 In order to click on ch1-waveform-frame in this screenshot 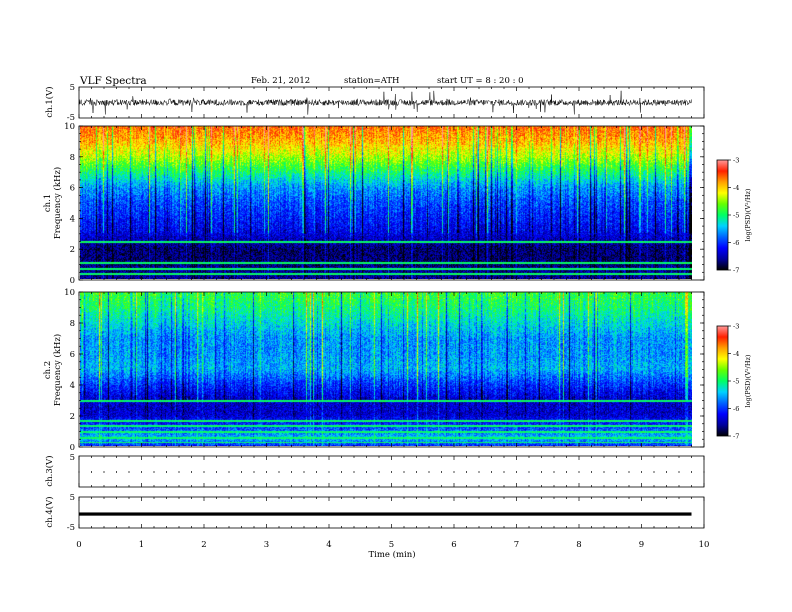, I will do `click(391, 102)`.